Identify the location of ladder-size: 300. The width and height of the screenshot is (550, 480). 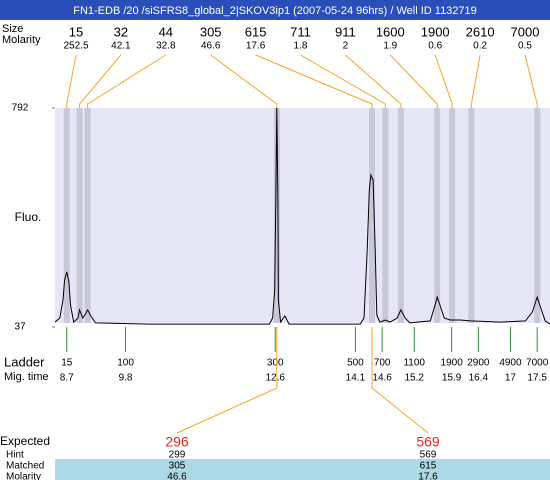
(275, 363).